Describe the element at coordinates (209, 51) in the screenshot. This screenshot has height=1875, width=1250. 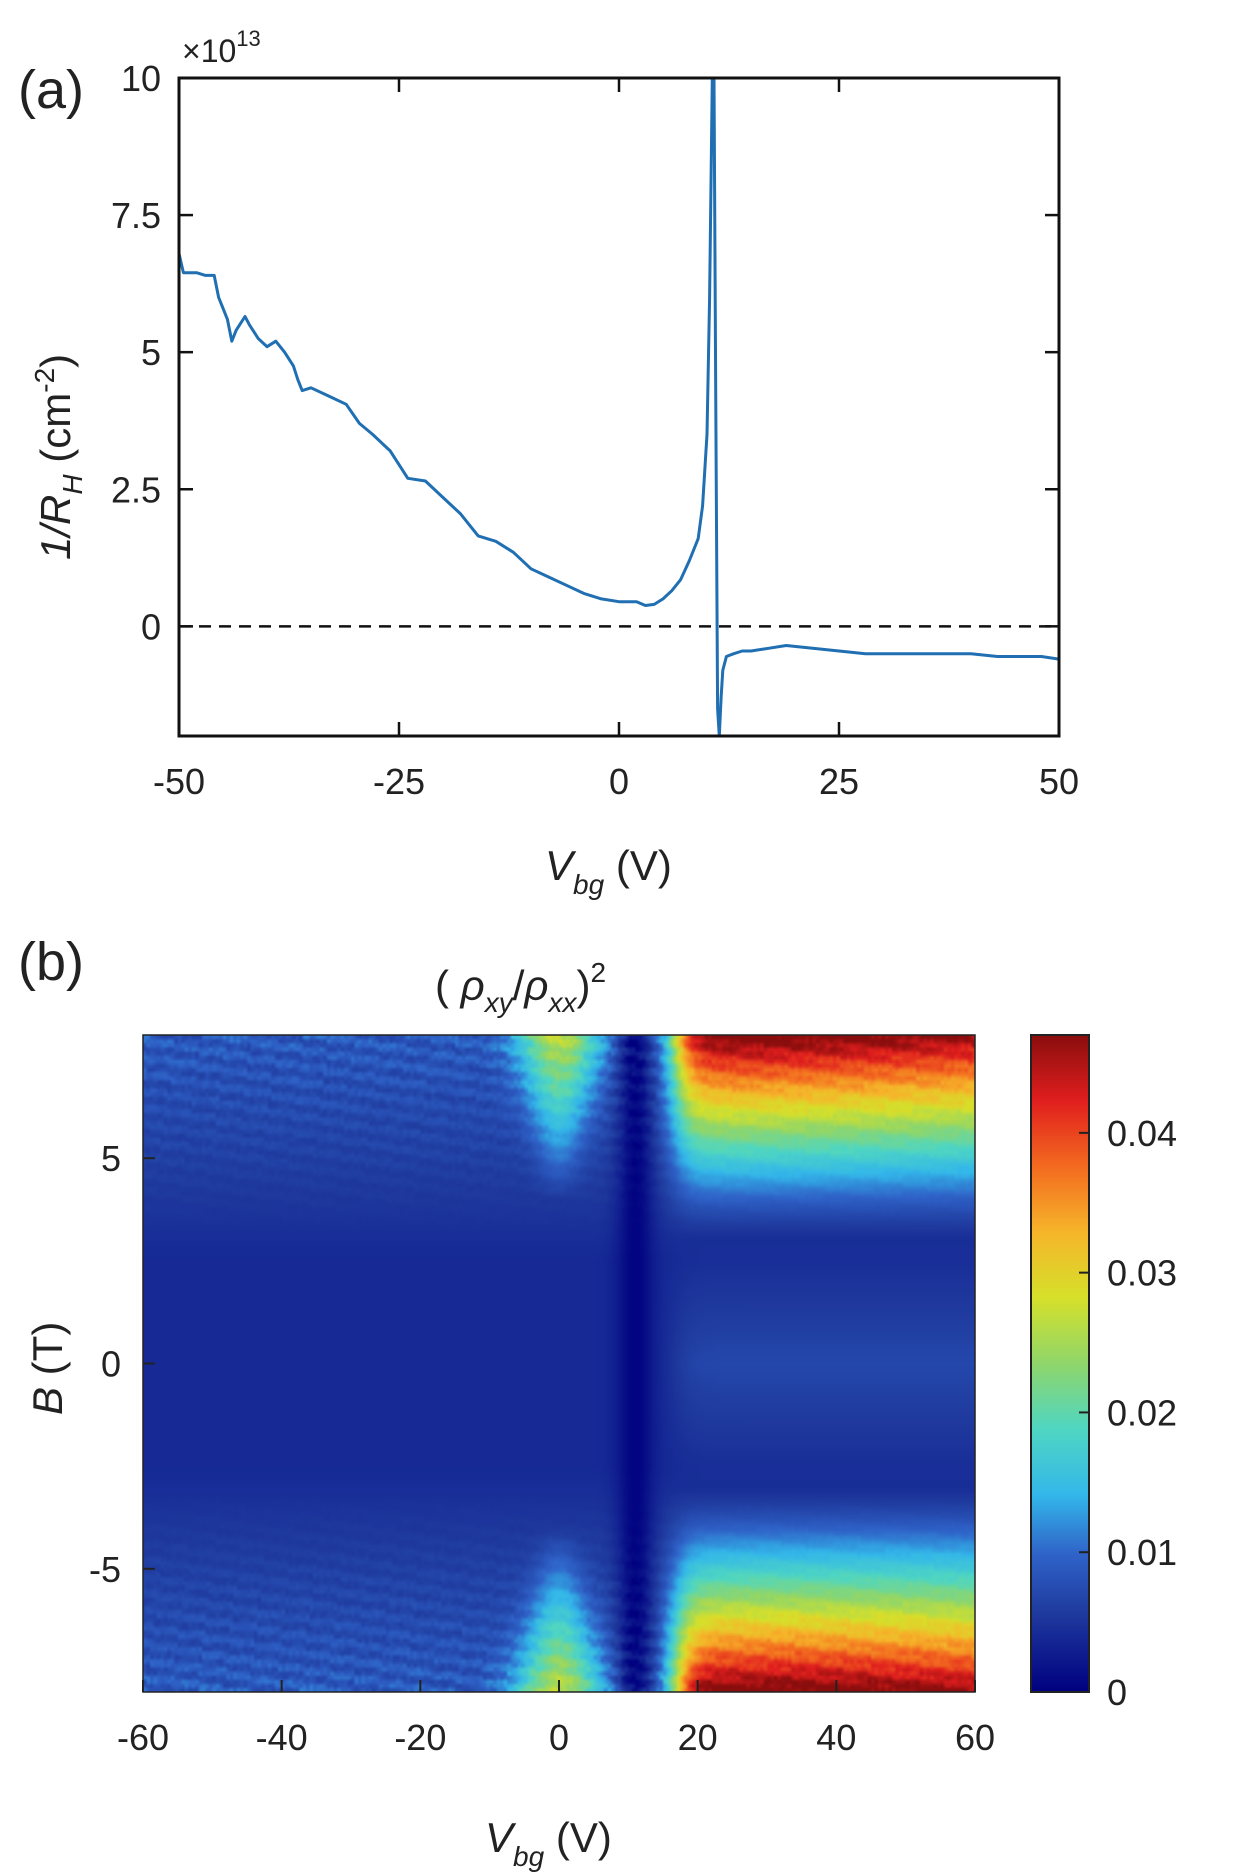
I see `y-multiplier-base: ×10` at that location.